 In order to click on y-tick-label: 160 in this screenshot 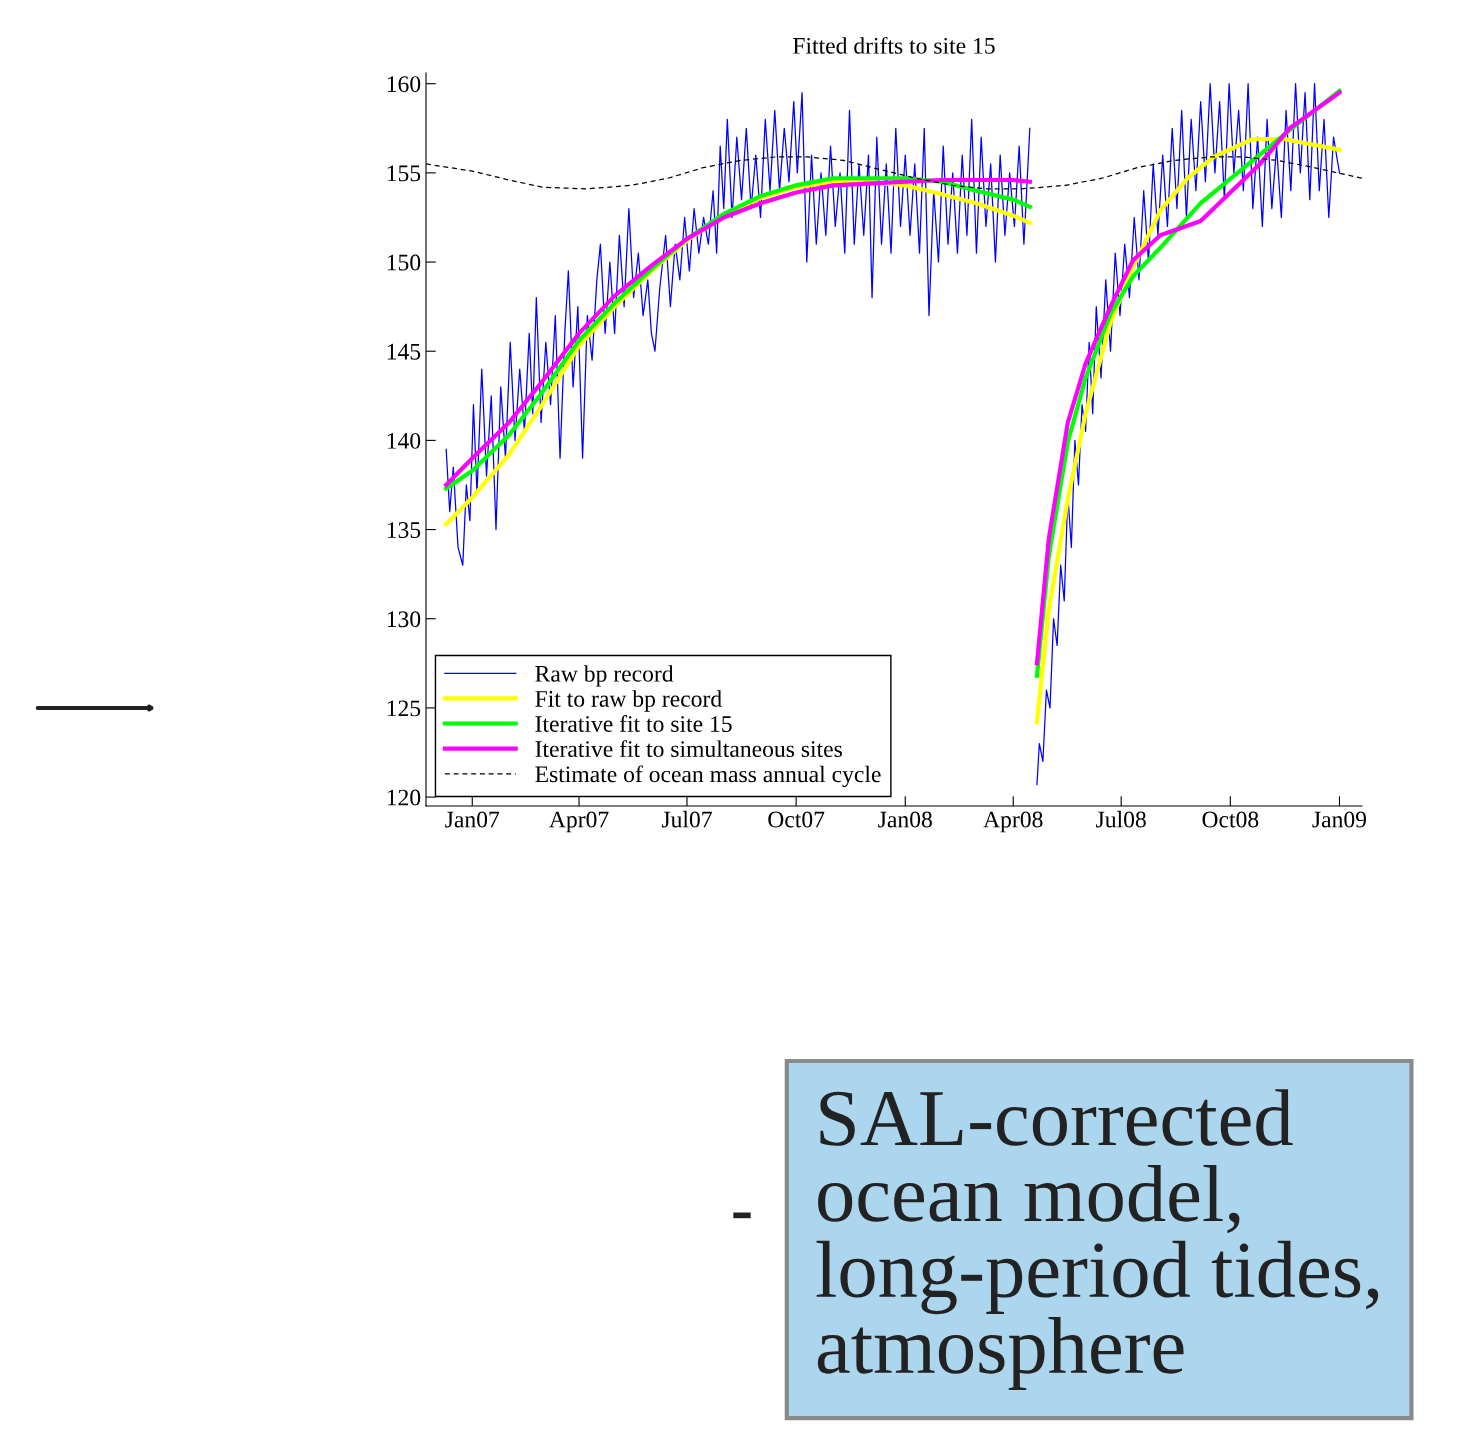, I will do `click(404, 84)`.